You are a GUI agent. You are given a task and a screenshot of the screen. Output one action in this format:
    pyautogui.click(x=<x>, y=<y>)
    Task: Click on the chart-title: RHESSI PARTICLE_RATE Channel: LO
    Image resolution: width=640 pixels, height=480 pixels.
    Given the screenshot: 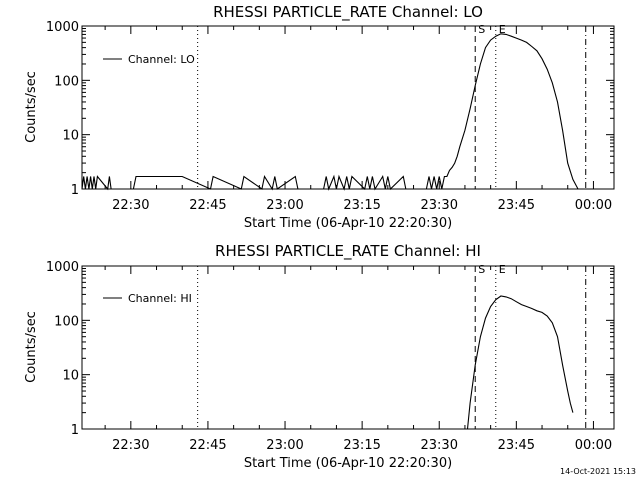 What is the action you would take?
    pyautogui.click(x=348, y=12)
    